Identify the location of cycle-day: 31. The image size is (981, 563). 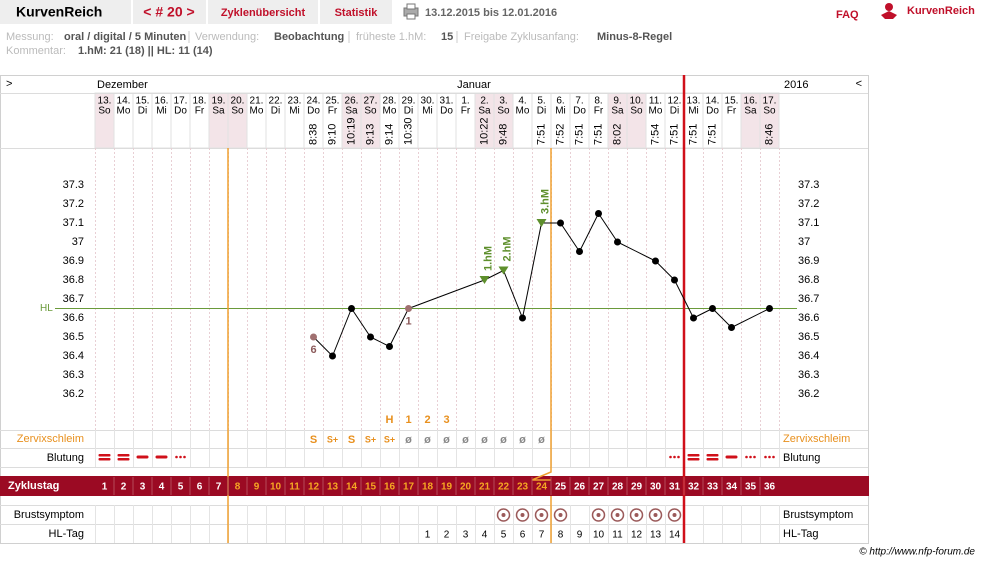
(675, 487).